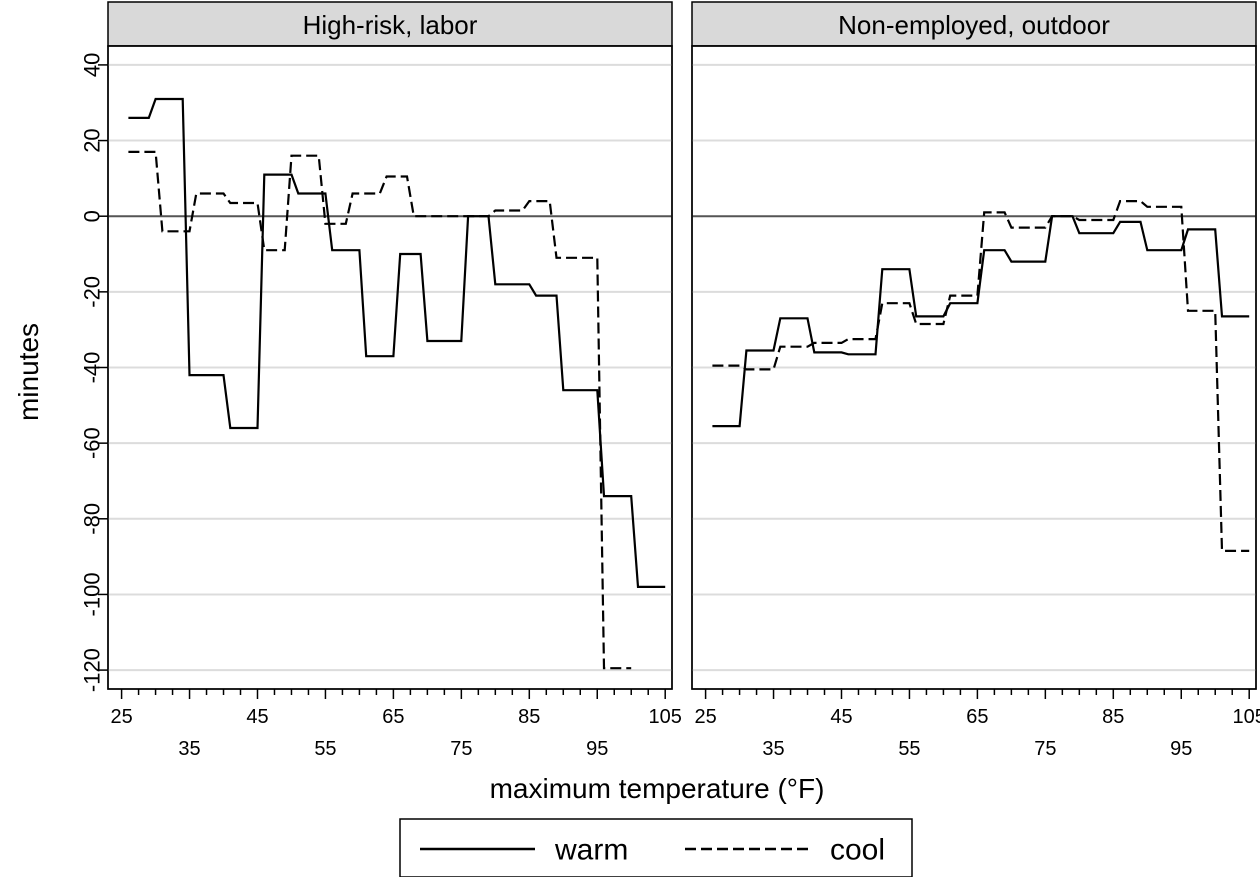 The image size is (1260, 882). I want to click on y-tick-label: -20, so click(92, 292).